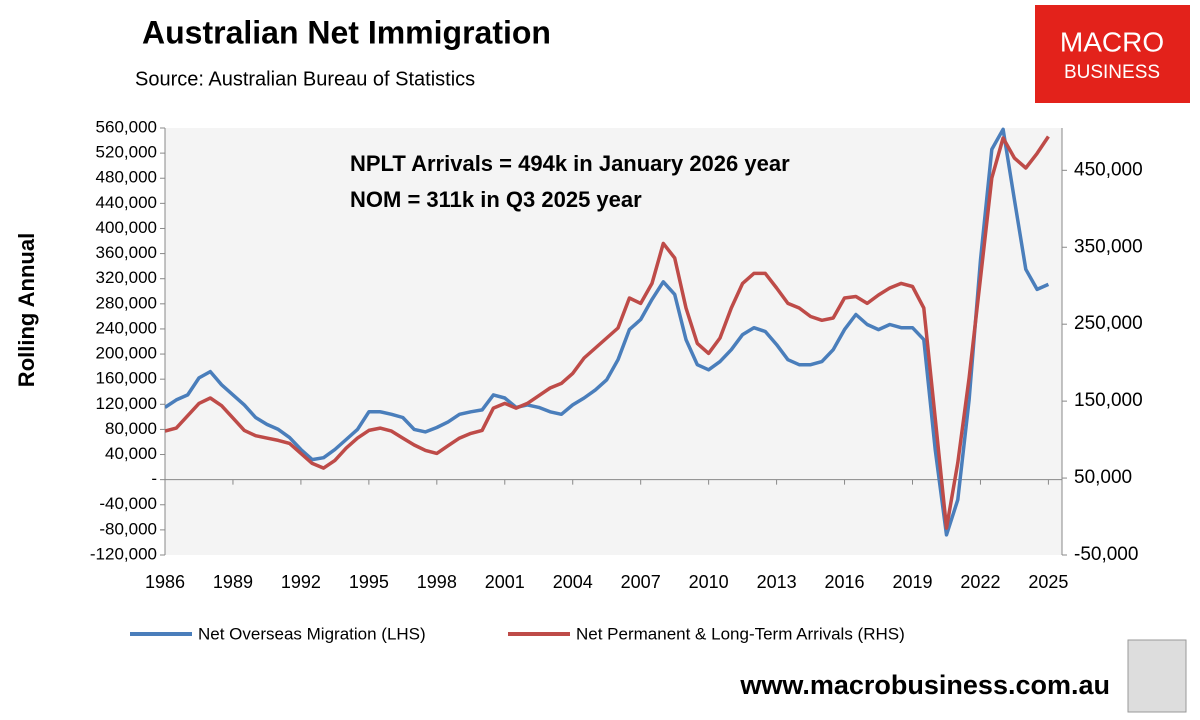 Image resolution: width=1200 pixels, height=720 pixels. Describe the element at coordinates (505, 582) in the screenshot. I see `x-tick-label: 2001` at that location.